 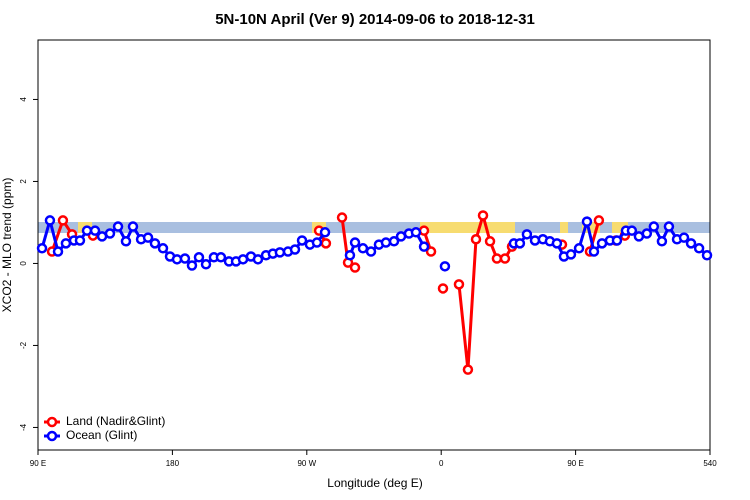 What do you see at coordinates (710, 463) in the screenshot?
I see `x-tick-label: 540` at bounding box center [710, 463].